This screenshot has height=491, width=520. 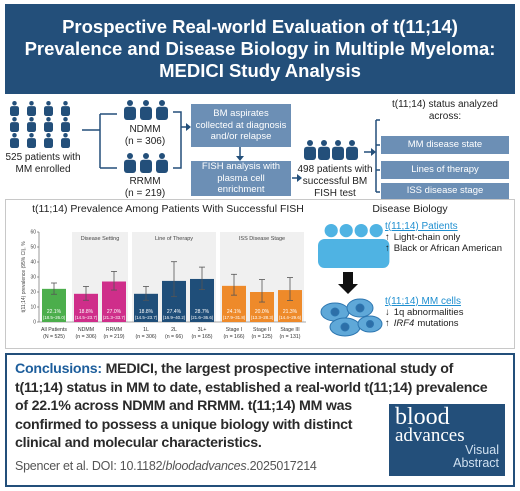 I want to click on arrow: ↑, so click(x=387, y=323).